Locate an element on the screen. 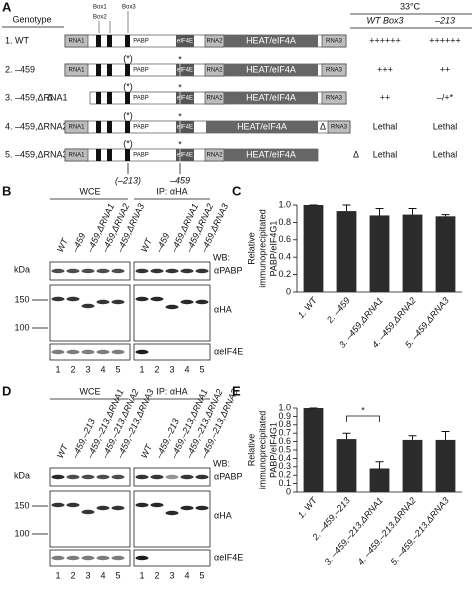 The height and width of the screenshot is (595, 474). column-header: WT Box3 is located at coordinates (384, 20).